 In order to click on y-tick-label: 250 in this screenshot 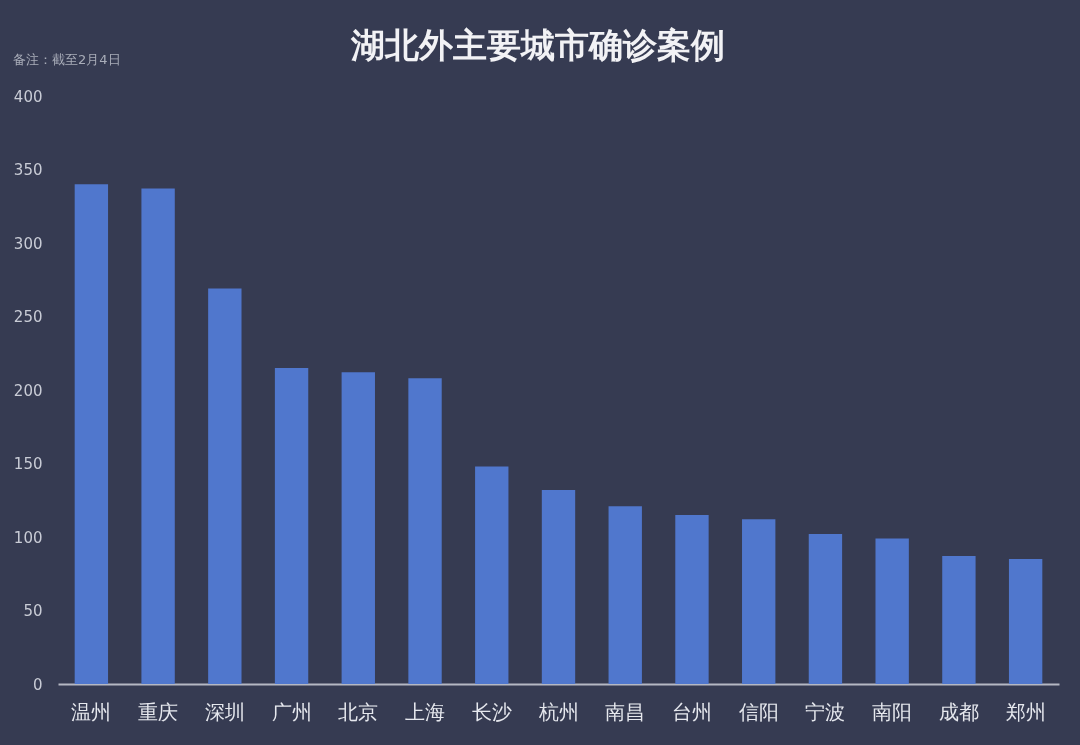, I will do `click(28, 317)`.